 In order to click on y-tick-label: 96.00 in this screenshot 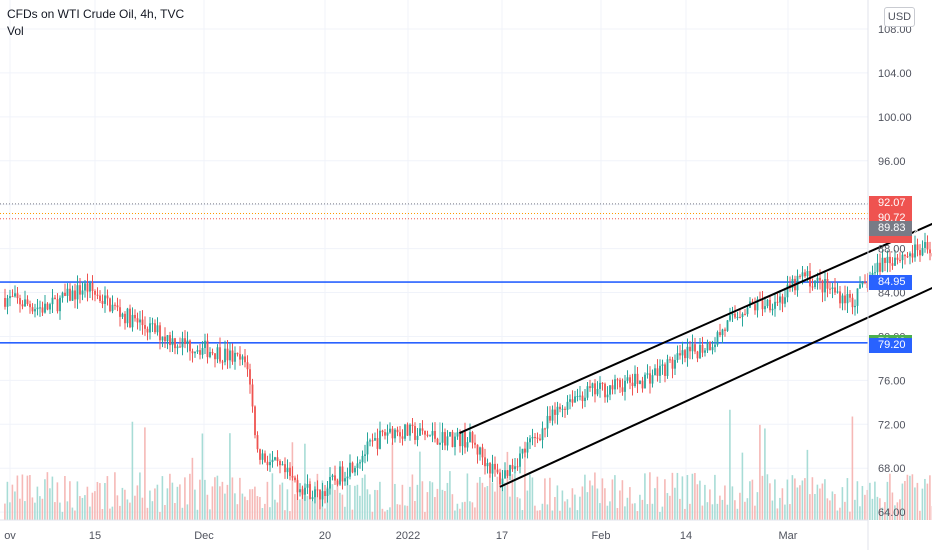, I will do `click(892, 162)`.